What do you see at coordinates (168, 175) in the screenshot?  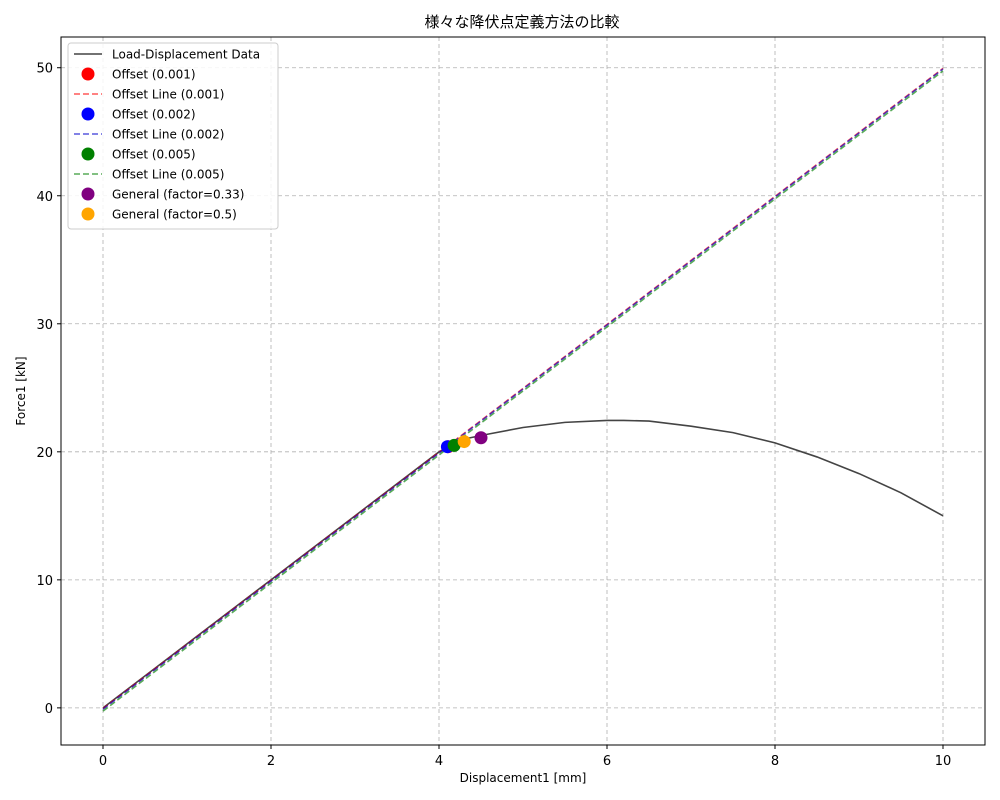 I see `legend-label: Offset Line (0.005)` at bounding box center [168, 175].